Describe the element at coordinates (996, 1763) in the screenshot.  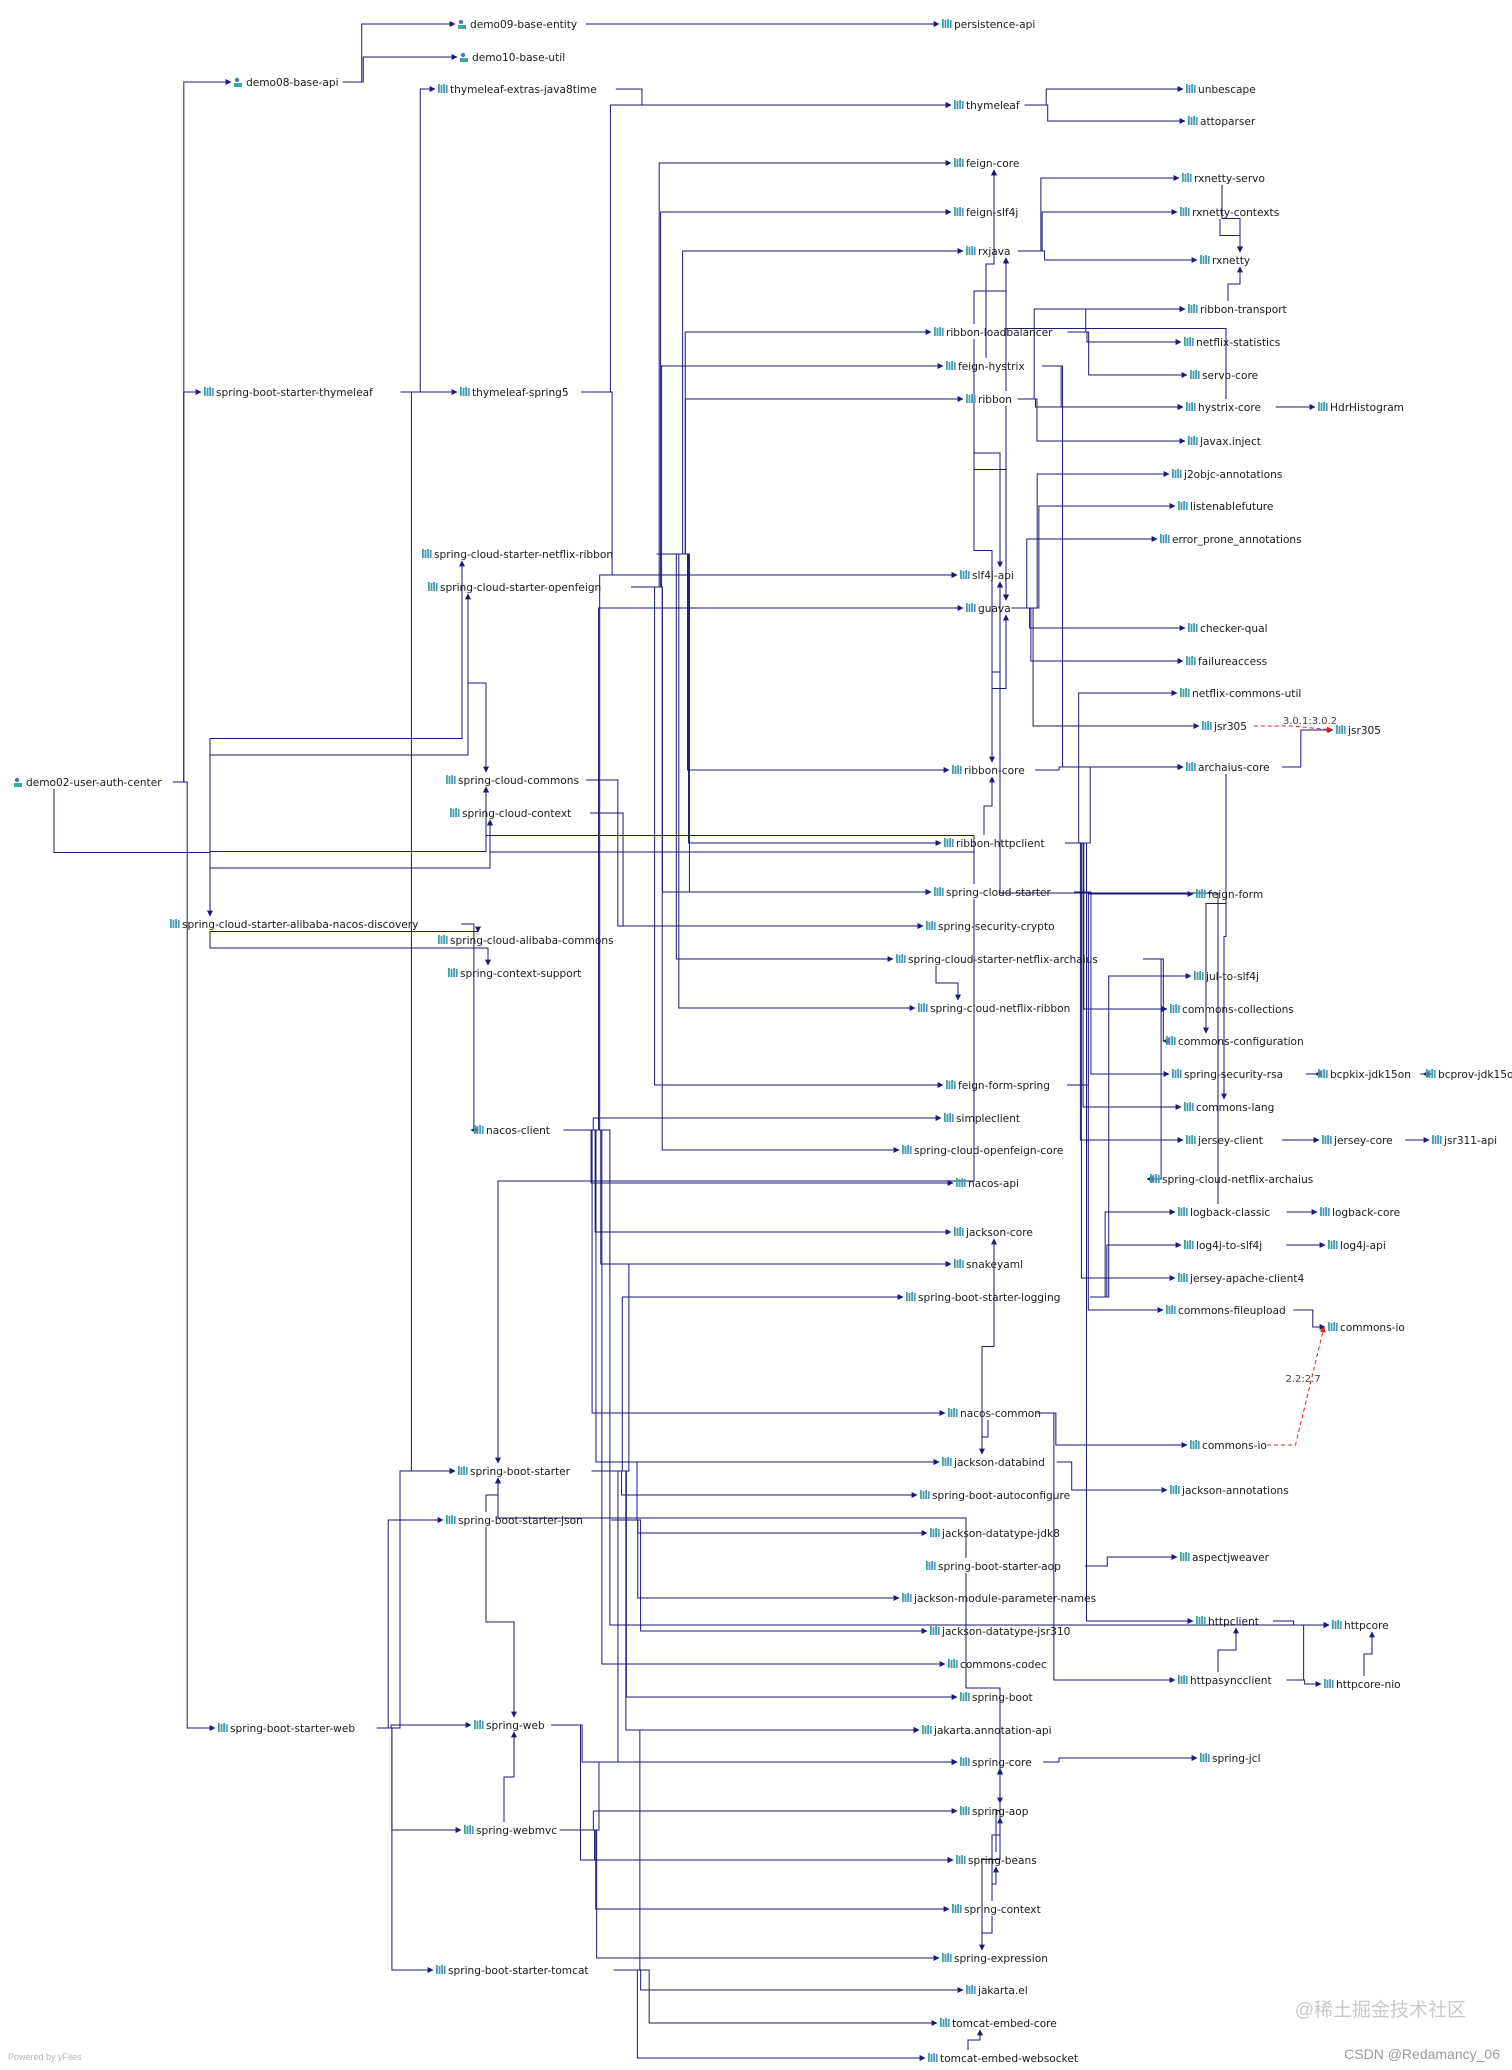
I see `node-spring-core: spring-core` at that location.